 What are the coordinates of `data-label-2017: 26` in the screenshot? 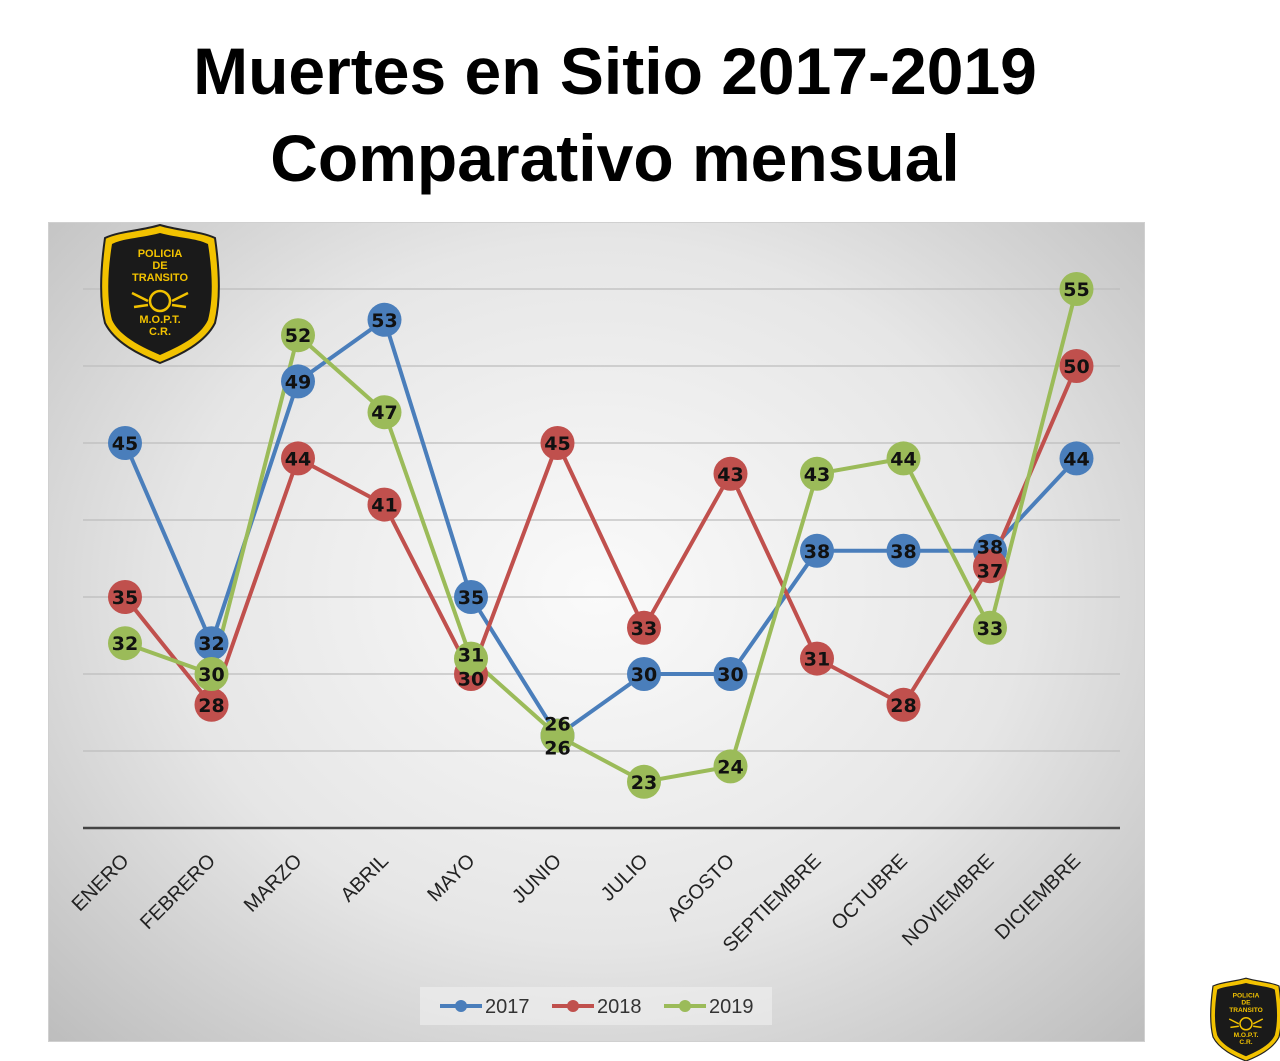 It's located at (557, 725).